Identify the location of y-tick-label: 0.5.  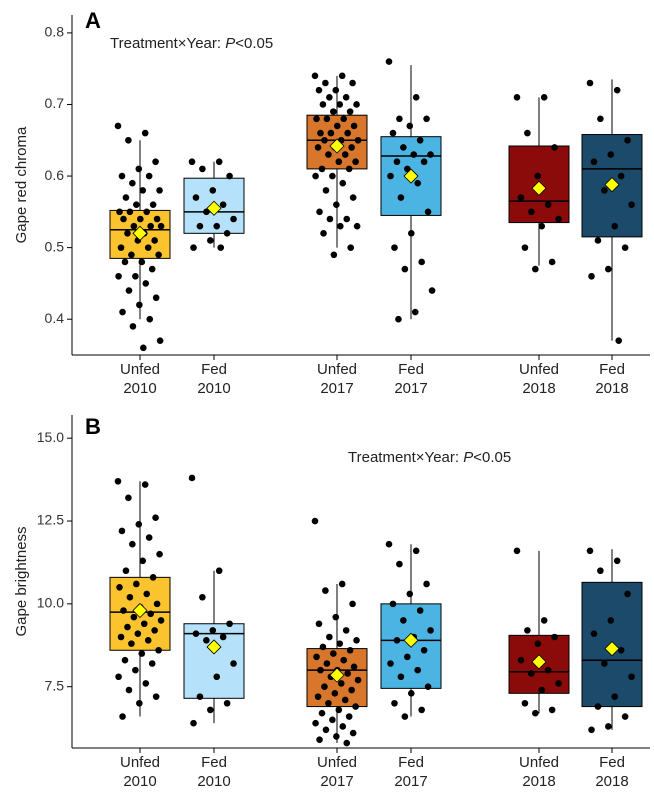
(55, 246).